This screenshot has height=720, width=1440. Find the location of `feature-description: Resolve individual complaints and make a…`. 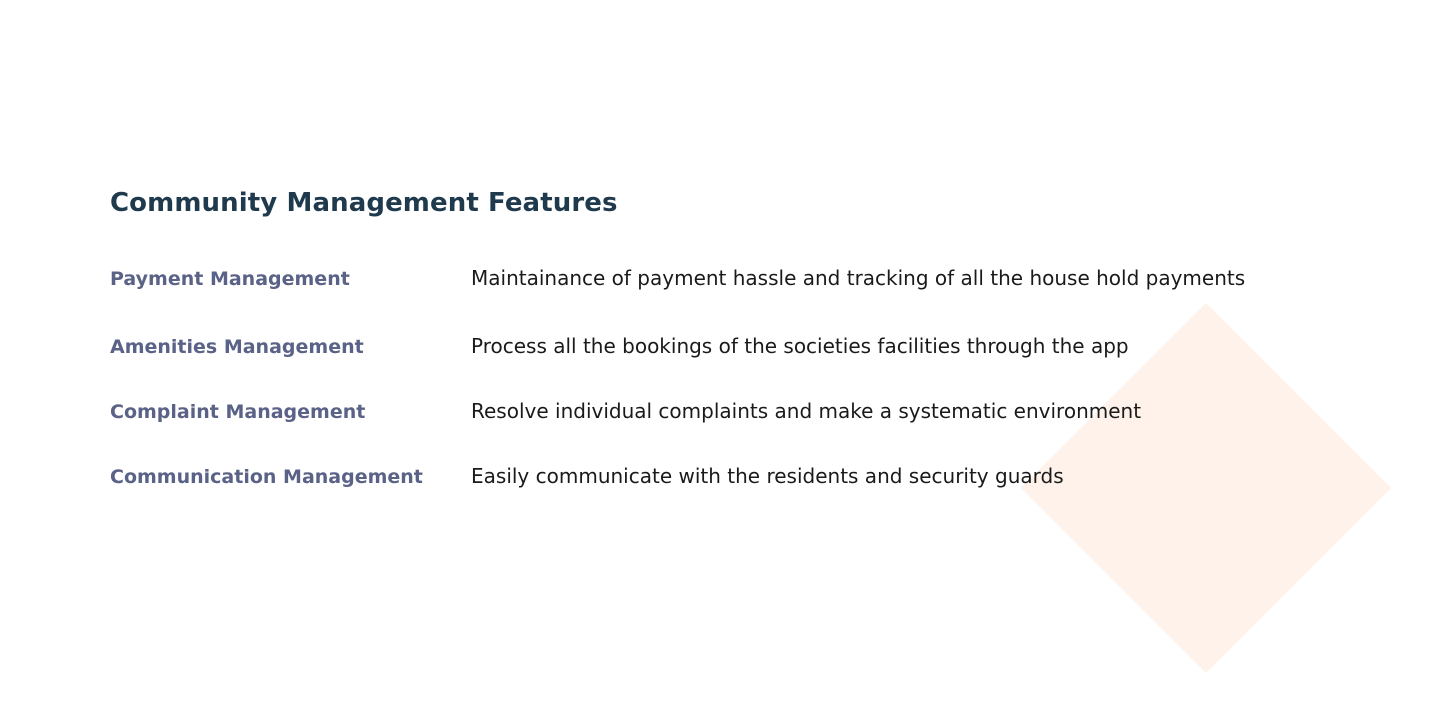

feature-description: Resolve individual complaints and make a… is located at coordinates (806, 411).